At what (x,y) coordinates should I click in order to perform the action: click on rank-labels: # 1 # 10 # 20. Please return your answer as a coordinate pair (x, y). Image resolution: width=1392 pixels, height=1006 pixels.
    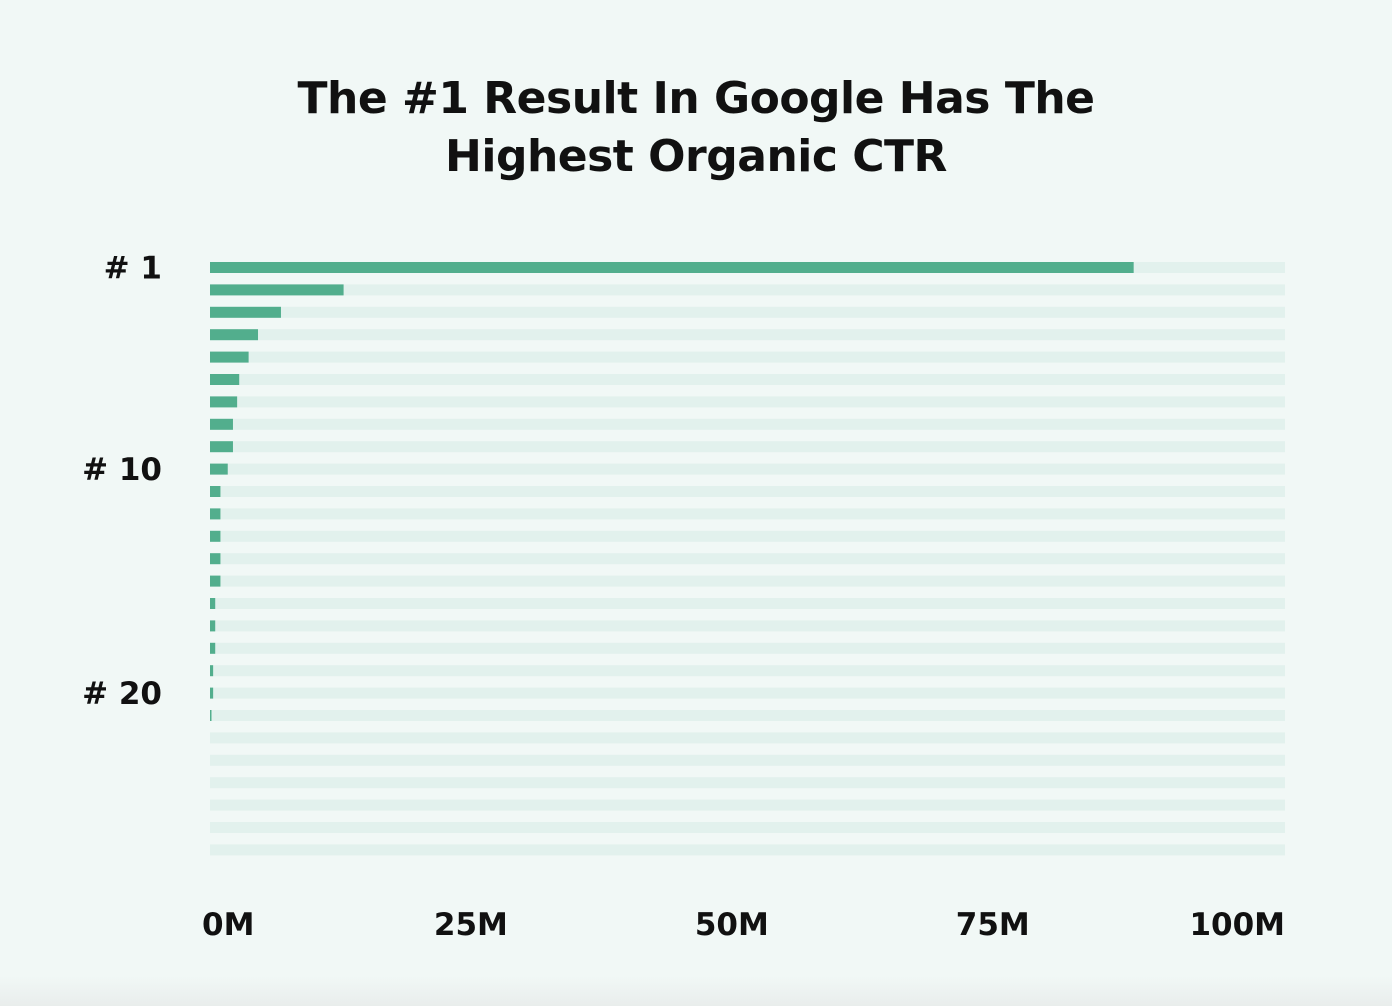
    Looking at the image, I should click on (122, 482).